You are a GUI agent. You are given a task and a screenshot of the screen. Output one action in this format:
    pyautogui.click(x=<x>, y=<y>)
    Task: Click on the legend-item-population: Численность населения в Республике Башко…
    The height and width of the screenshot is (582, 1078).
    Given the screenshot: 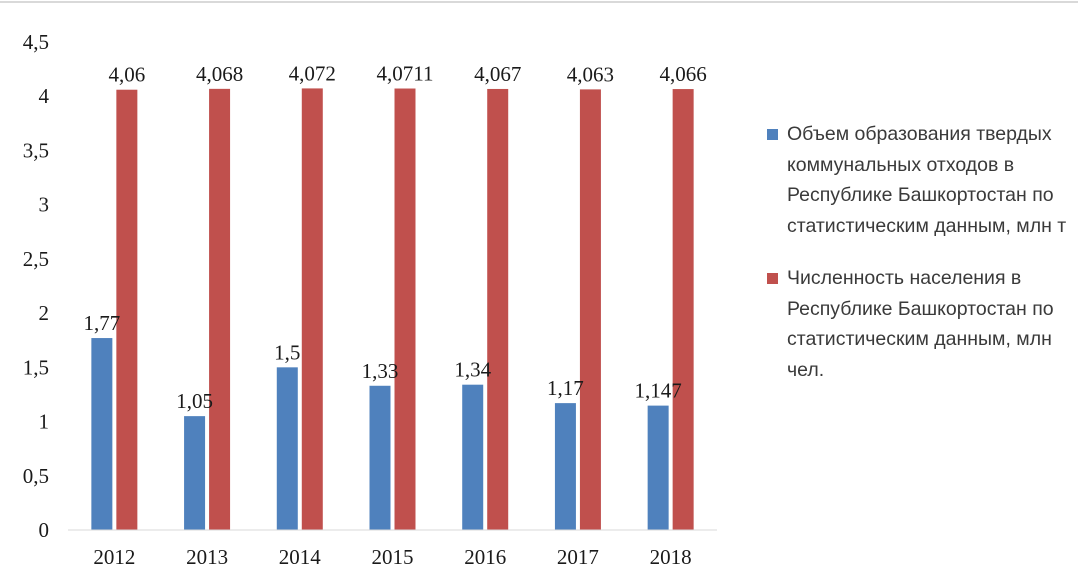 What is the action you would take?
    pyautogui.click(x=917, y=324)
    